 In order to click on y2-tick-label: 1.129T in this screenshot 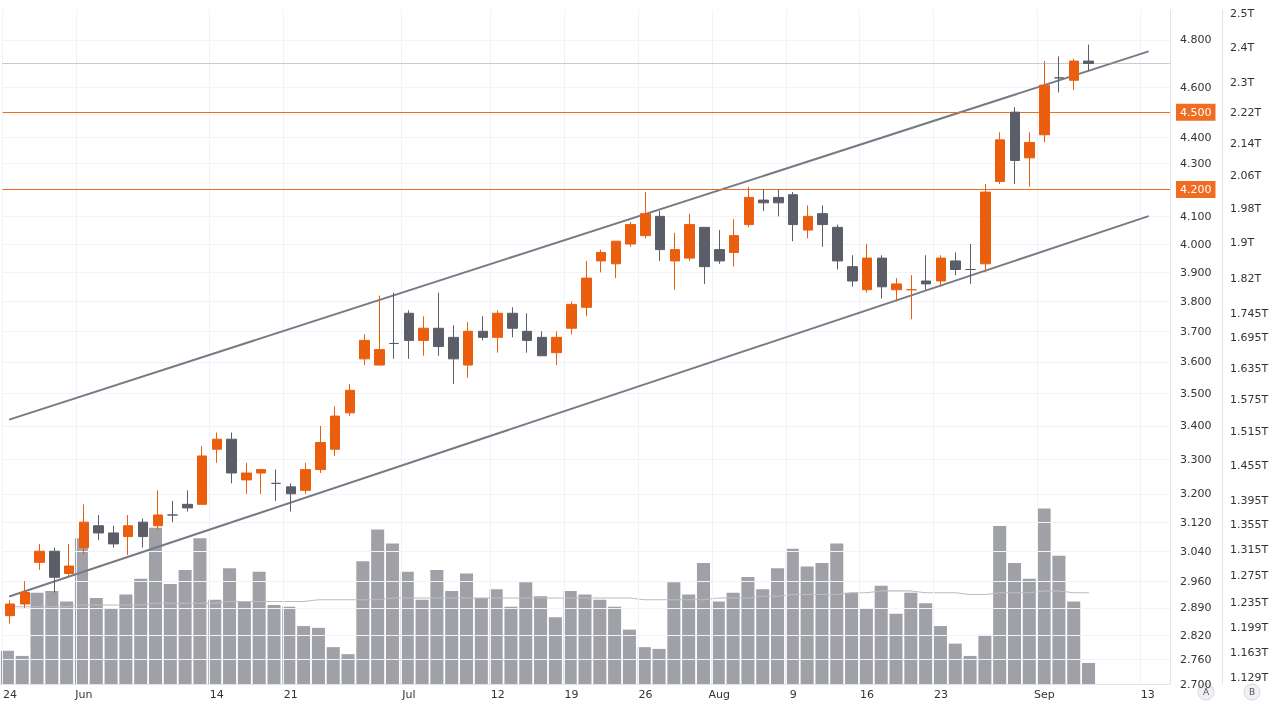, I will do `click(1249, 677)`.